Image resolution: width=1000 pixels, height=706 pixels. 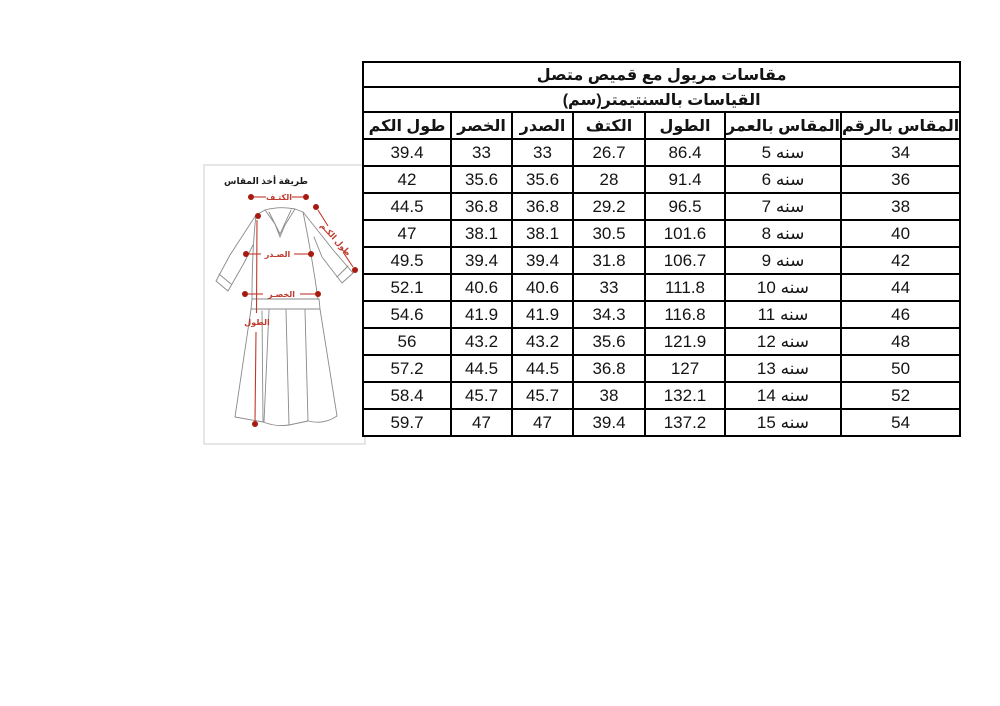 What do you see at coordinates (257, 322) in the screenshot?
I see `length-measure-label: الطول` at bounding box center [257, 322].